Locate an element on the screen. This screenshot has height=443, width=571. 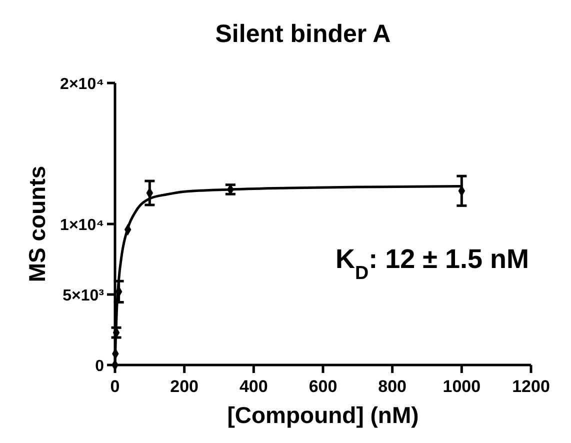
x-tick-label: 400 is located at coordinates (253, 386).